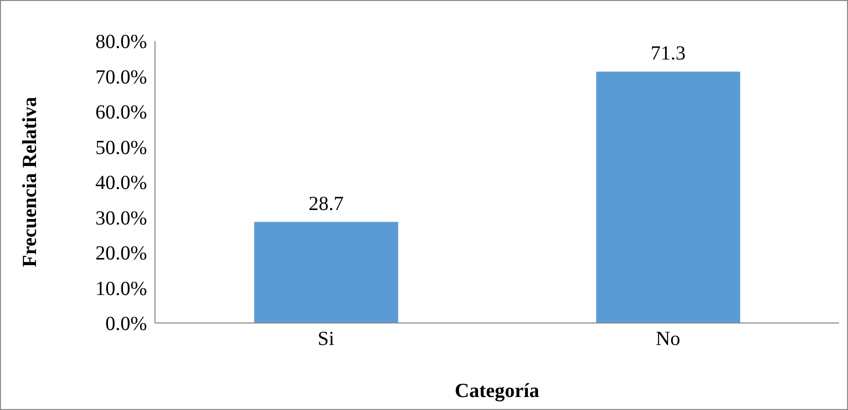 This screenshot has width=848, height=410. I want to click on y-tick-label: 20.0%, so click(121, 253).